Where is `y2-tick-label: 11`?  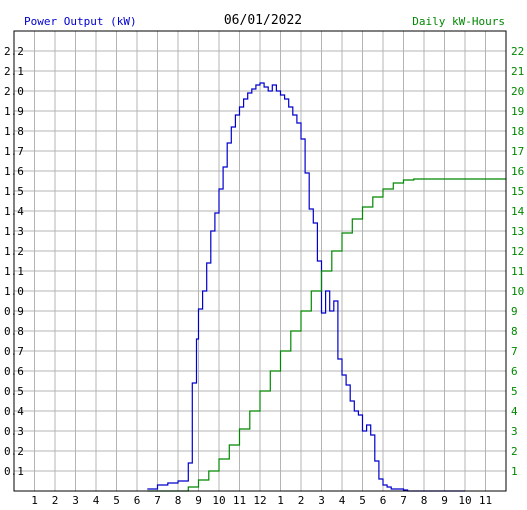 y2-tick-label: 11 is located at coordinates (517, 271).